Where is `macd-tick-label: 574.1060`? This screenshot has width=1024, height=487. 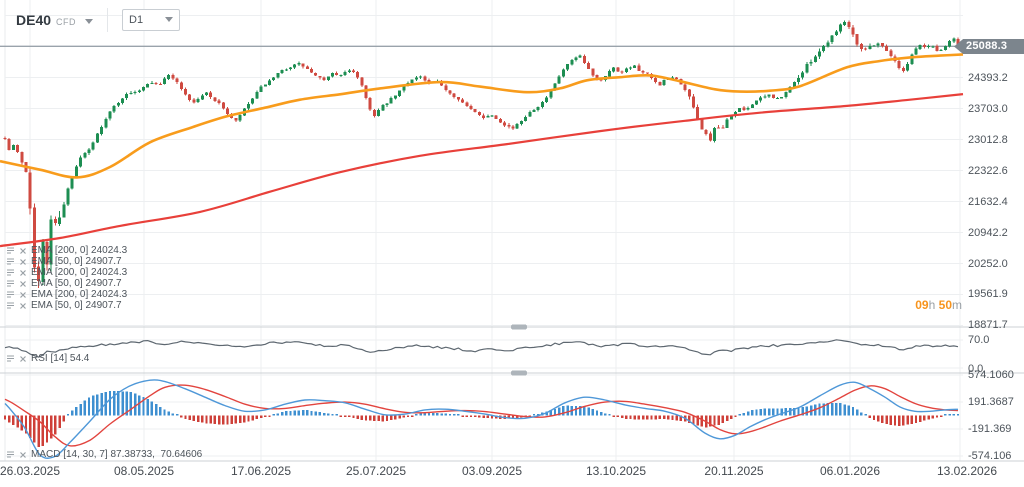 macd-tick-label: 574.1060 is located at coordinates (991, 375).